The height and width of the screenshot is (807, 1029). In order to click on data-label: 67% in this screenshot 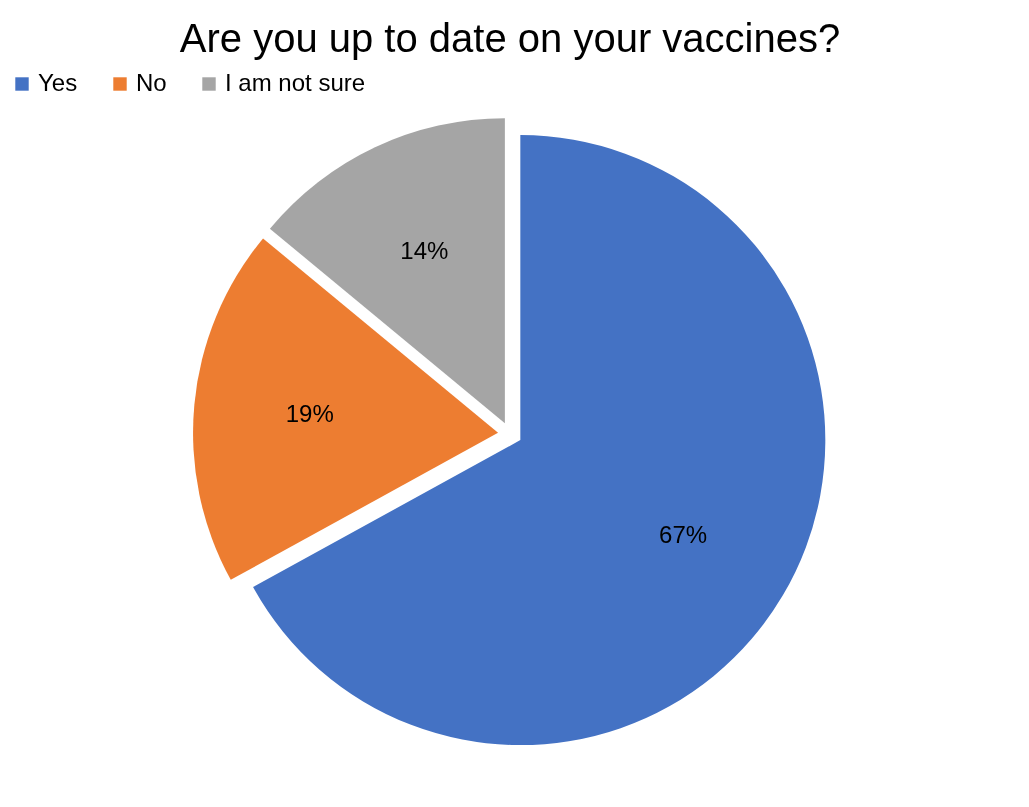, I will do `click(683, 535)`.